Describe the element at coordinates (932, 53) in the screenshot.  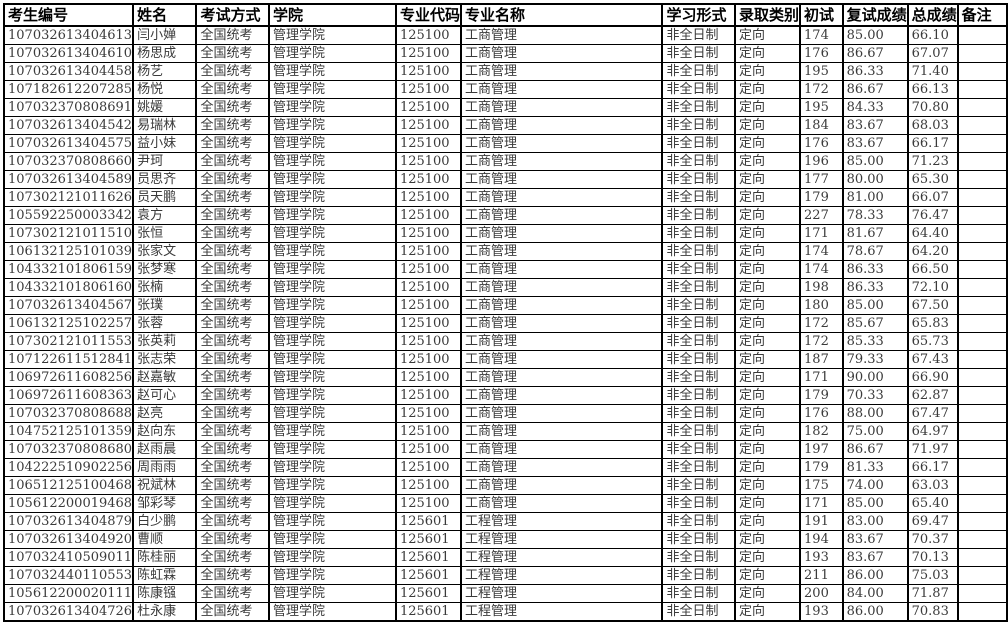
I see `table-cell: 67.07` at that location.